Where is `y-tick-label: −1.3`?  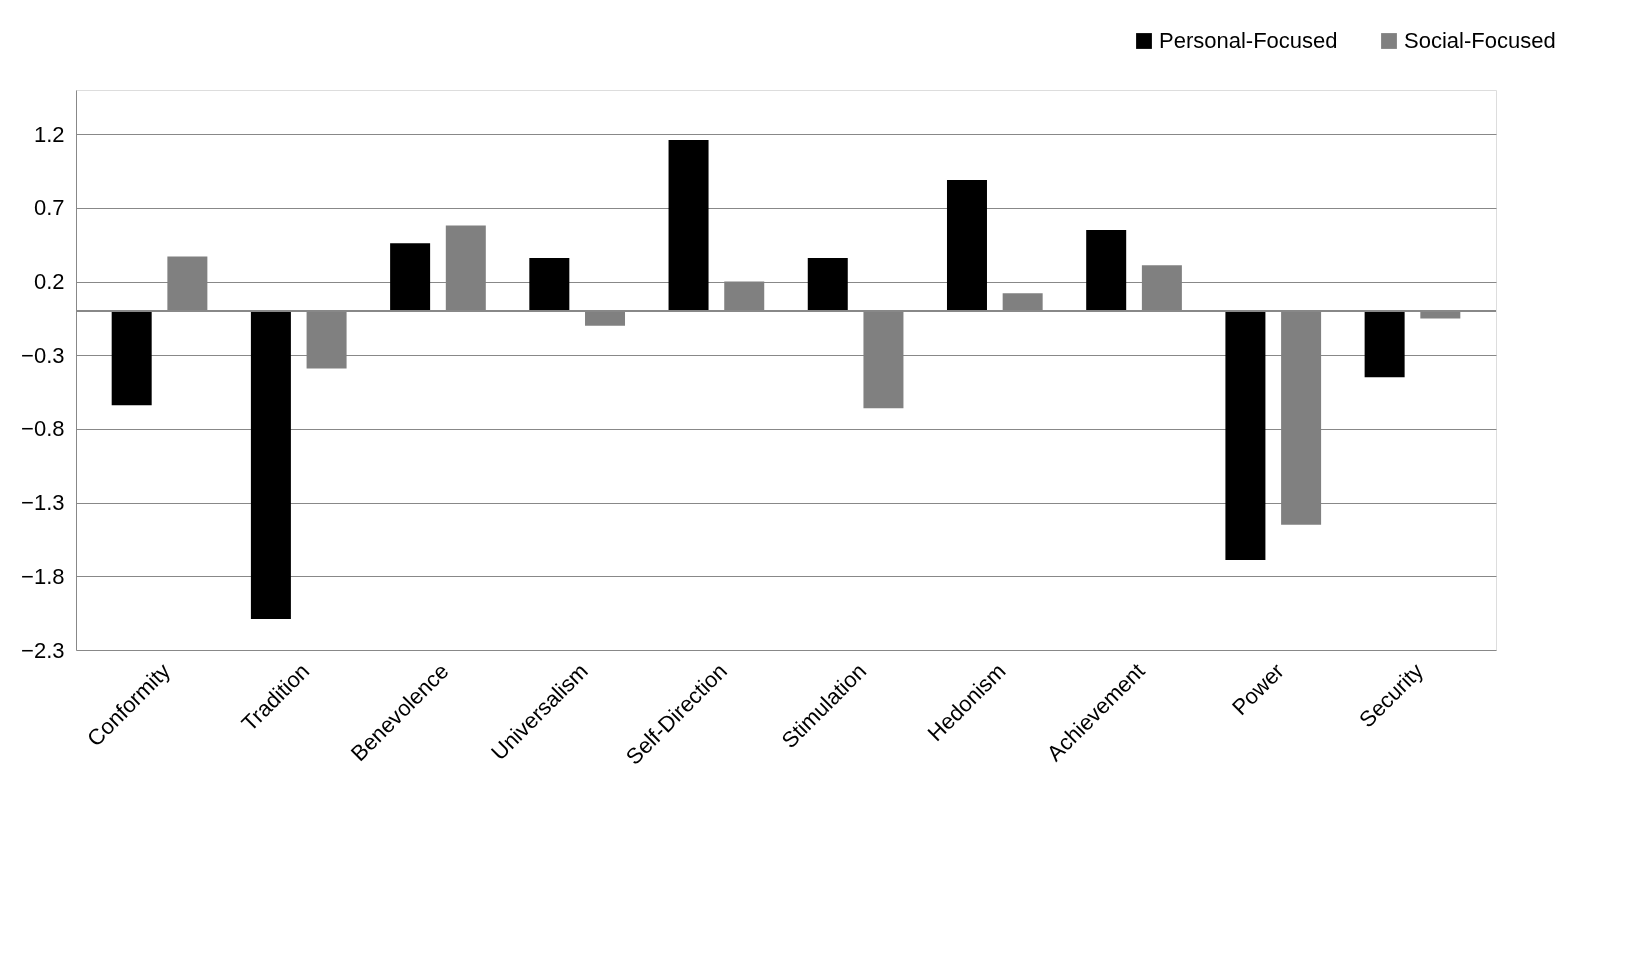 y-tick-label: −1.3 is located at coordinates (43, 503).